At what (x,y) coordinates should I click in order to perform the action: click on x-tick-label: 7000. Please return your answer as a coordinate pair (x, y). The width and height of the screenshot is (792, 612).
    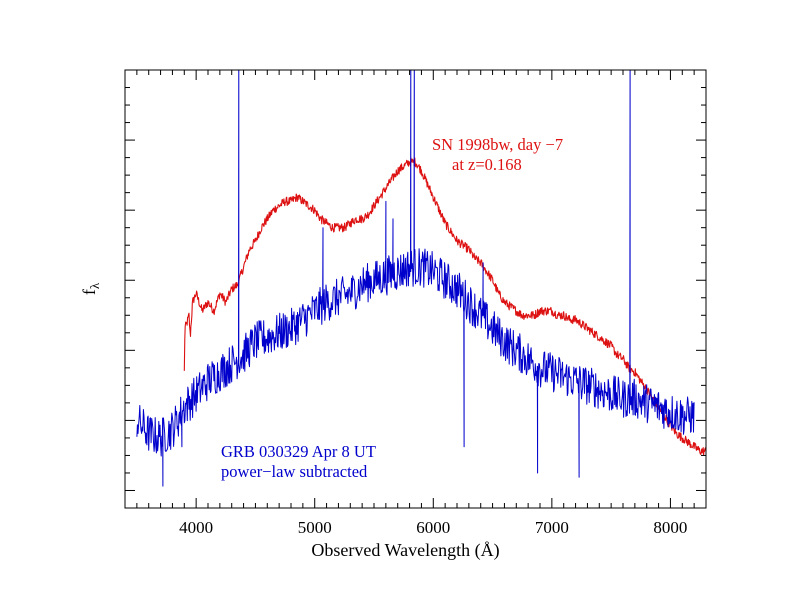
    Looking at the image, I should click on (552, 527).